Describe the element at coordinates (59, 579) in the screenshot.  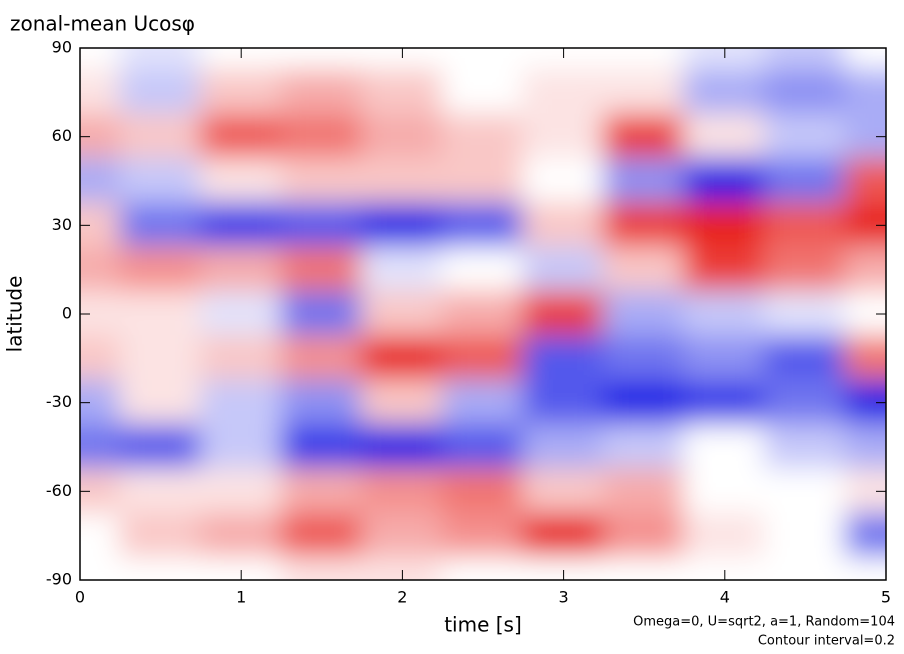
I see `y-tick-label: -90` at that location.